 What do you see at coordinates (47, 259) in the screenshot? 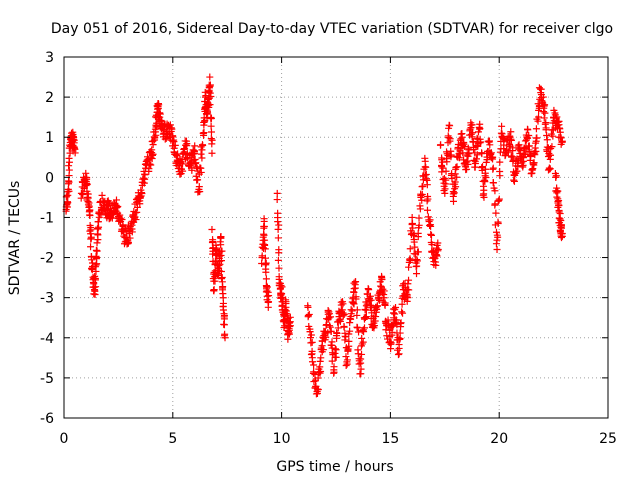
I see `y-tick-label: -2` at bounding box center [47, 259].